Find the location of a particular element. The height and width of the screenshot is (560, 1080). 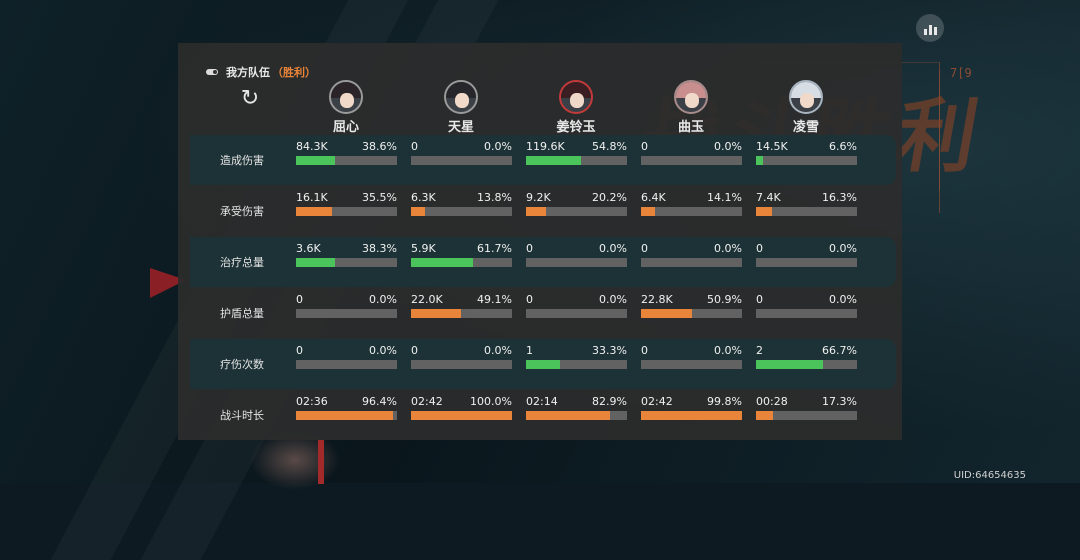

stat-cell: 00:28 17.3% is located at coordinates (806, 407).